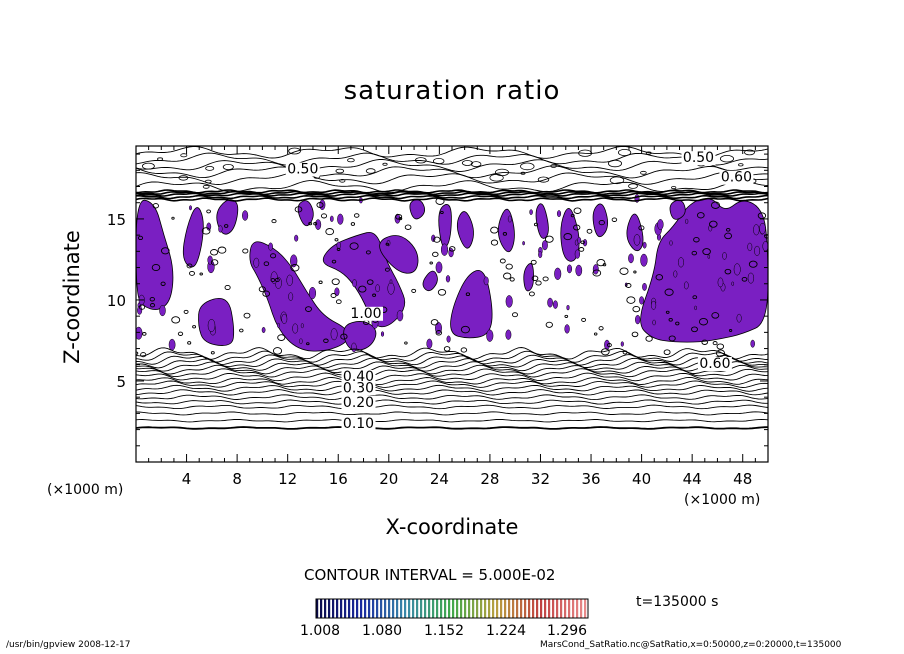 The image size is (904, 654). I want to click on y-tick-label: 5, so click(121, 382).